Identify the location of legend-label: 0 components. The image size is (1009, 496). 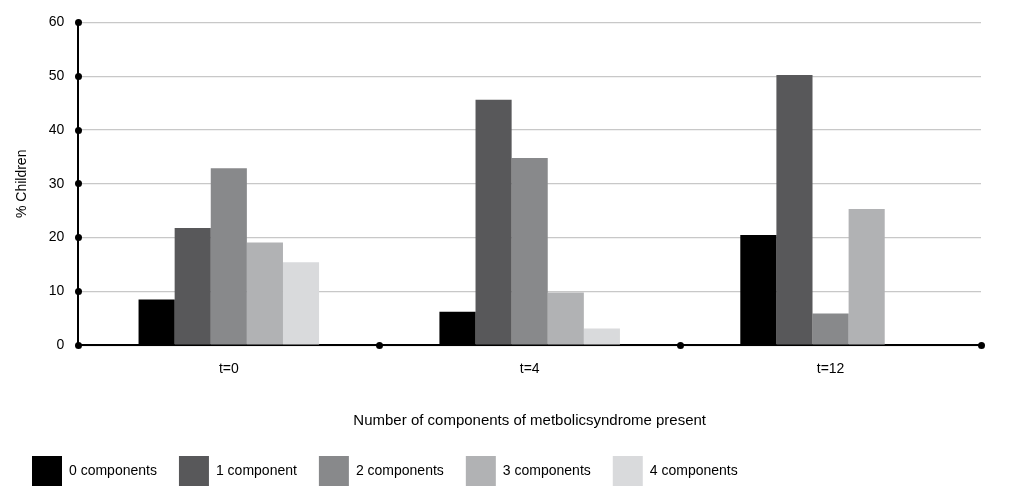
(113, 469).